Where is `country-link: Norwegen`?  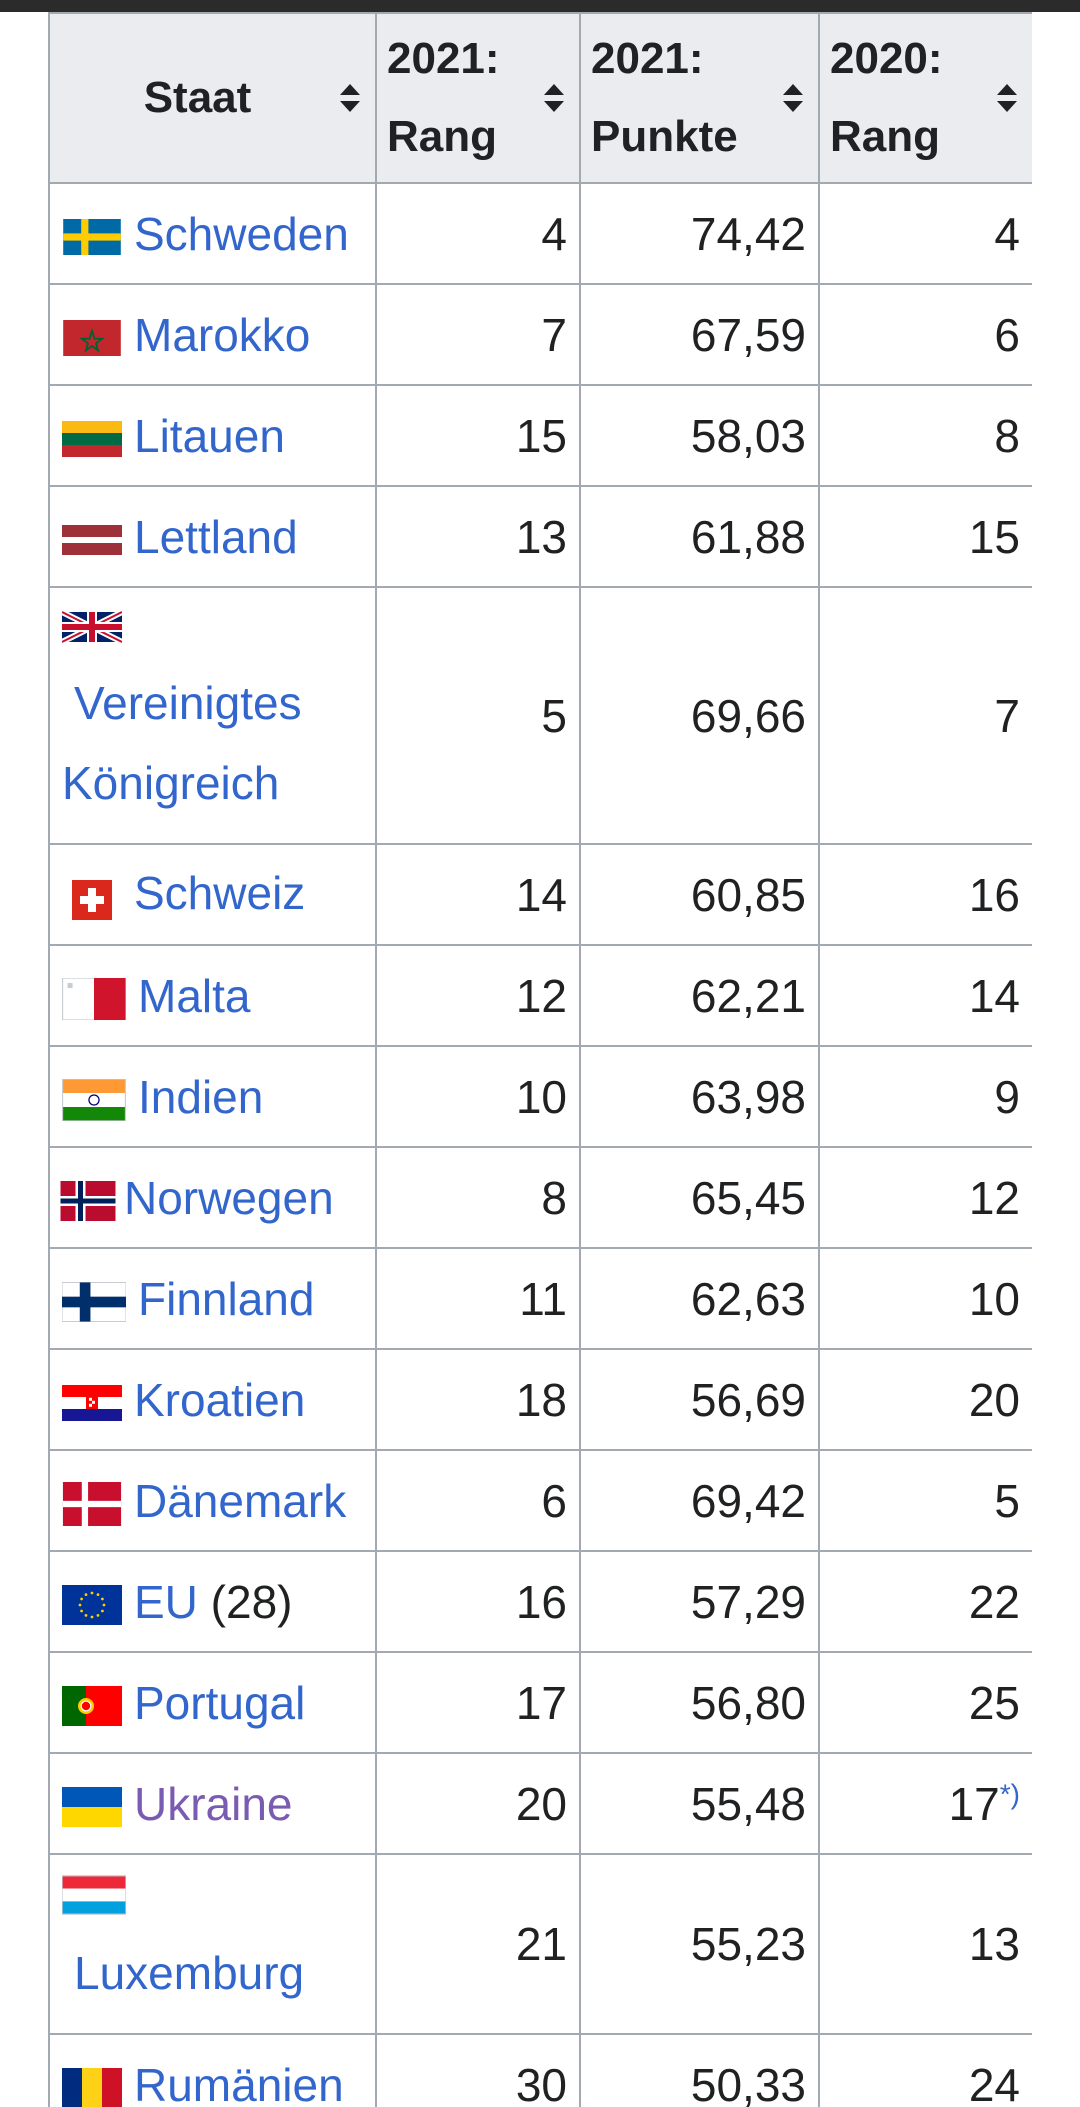 country-link: Norwegen is located at coordinates (229, 1197).